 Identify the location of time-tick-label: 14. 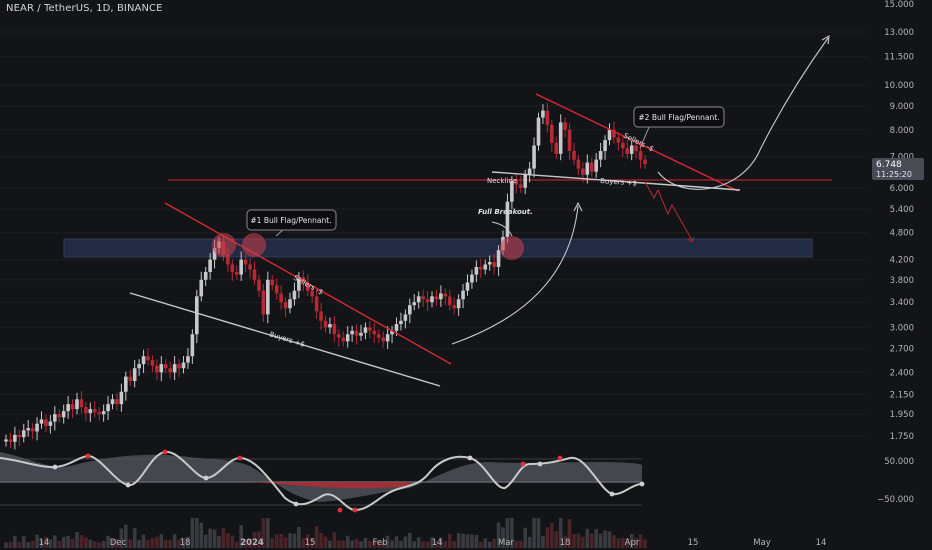
(437, 543).